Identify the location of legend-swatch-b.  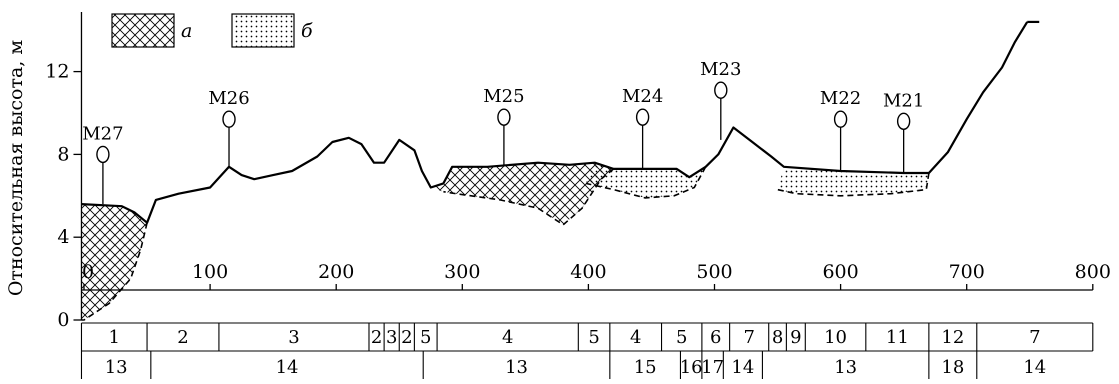
(263, 30).